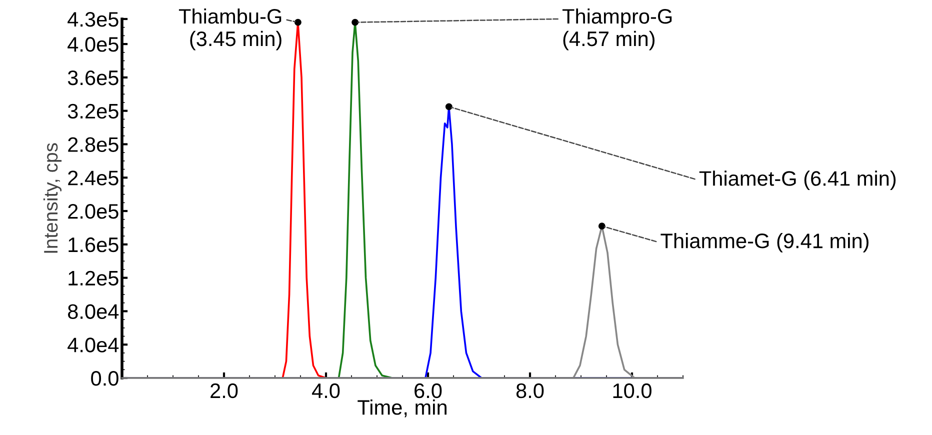  What do you see at coordinates (93, 278) in the screenshot?
I see `y-tick-label: 1.2e5` at bounding box center [93, 278].